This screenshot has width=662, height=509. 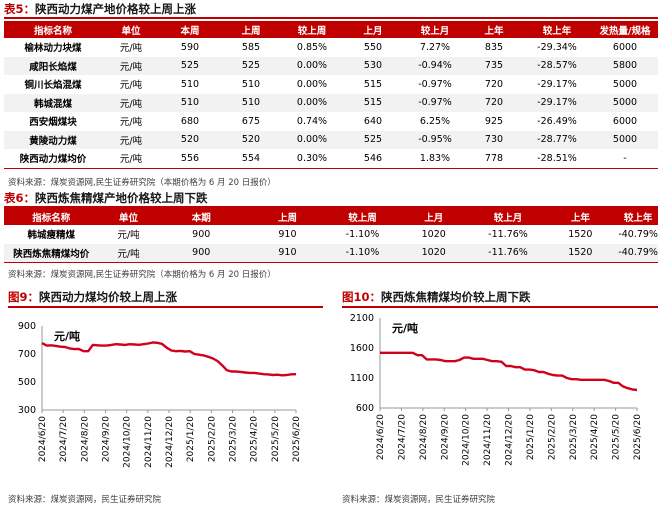 I want to click on cell-value: 6.25%, so click(x=435, y=121).